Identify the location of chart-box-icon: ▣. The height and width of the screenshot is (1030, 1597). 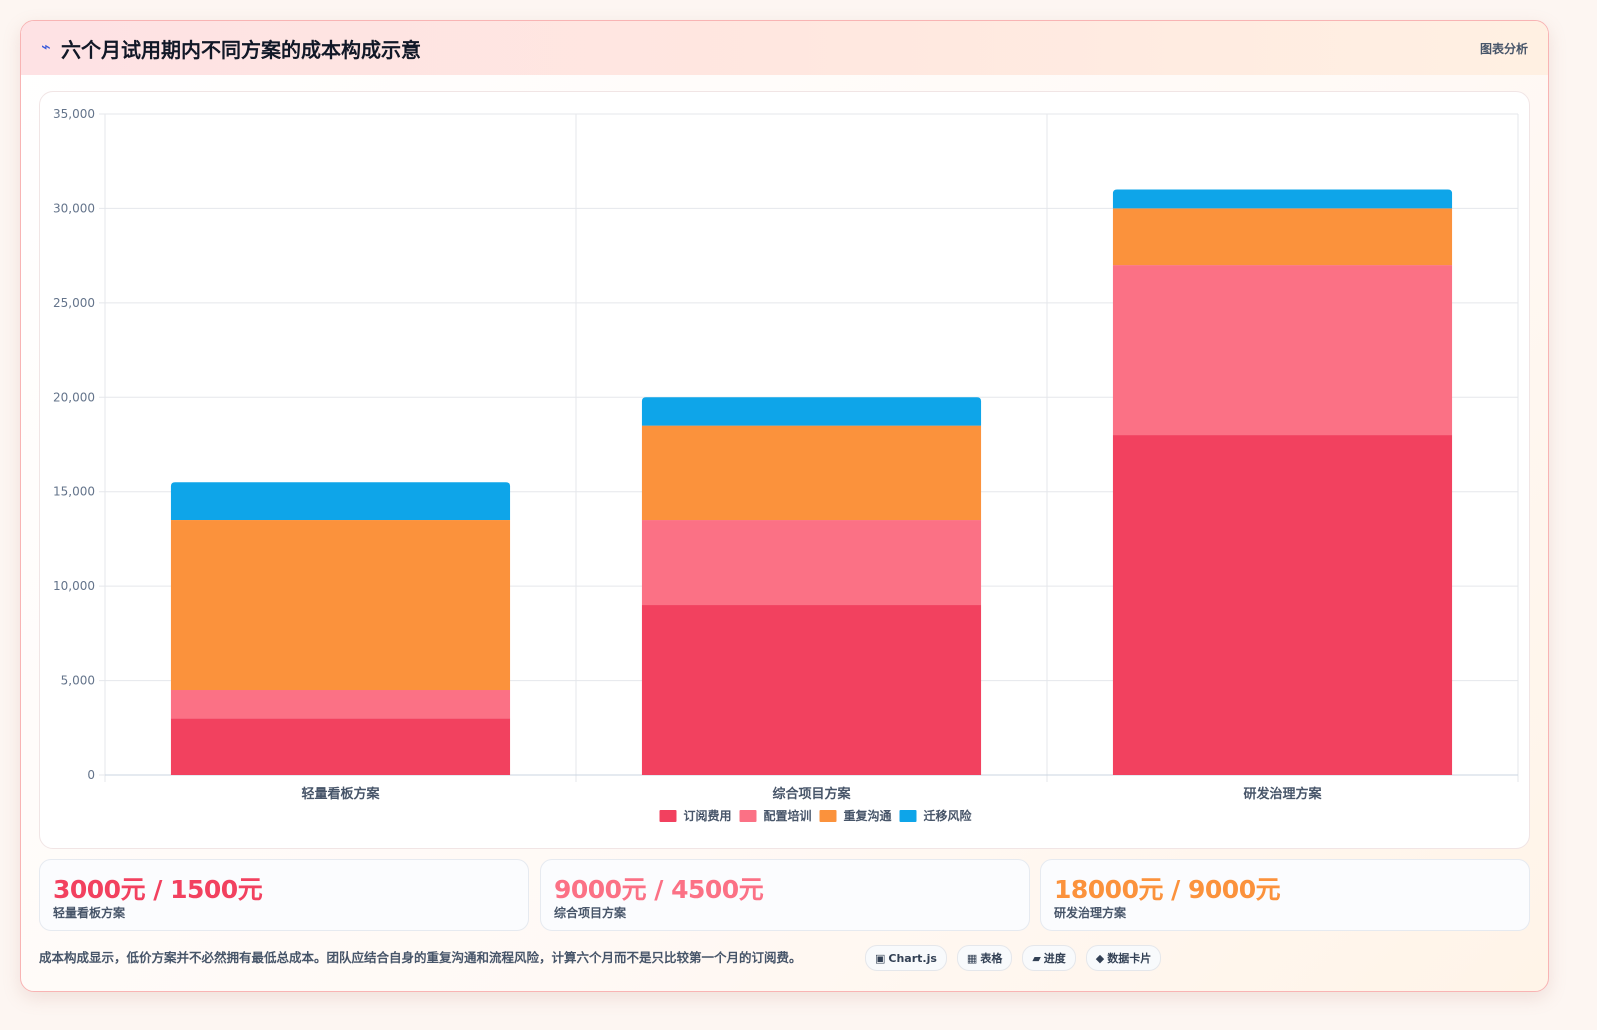
(880, 958).